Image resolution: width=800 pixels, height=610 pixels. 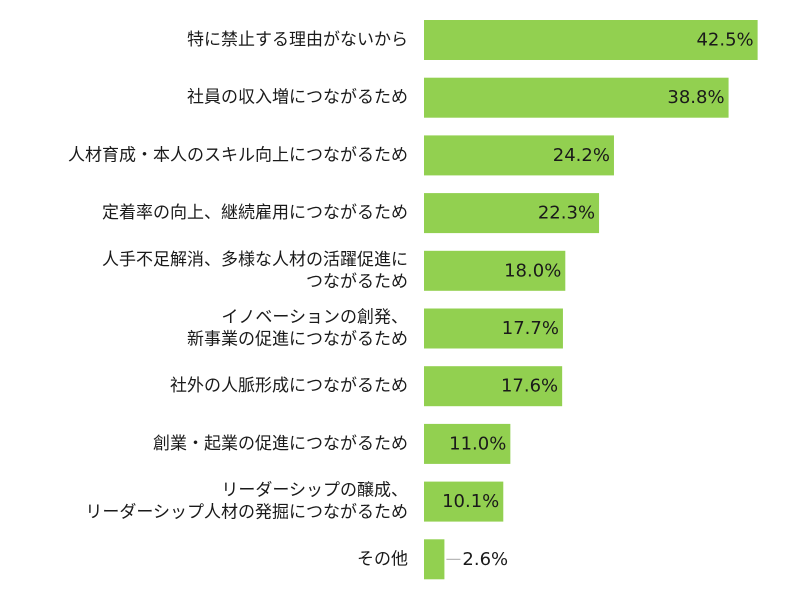 What do you see at coordinates (477, 443) in the screenshot?
I see `value-label-8: 11.0%` at bounding box center [477, 443].